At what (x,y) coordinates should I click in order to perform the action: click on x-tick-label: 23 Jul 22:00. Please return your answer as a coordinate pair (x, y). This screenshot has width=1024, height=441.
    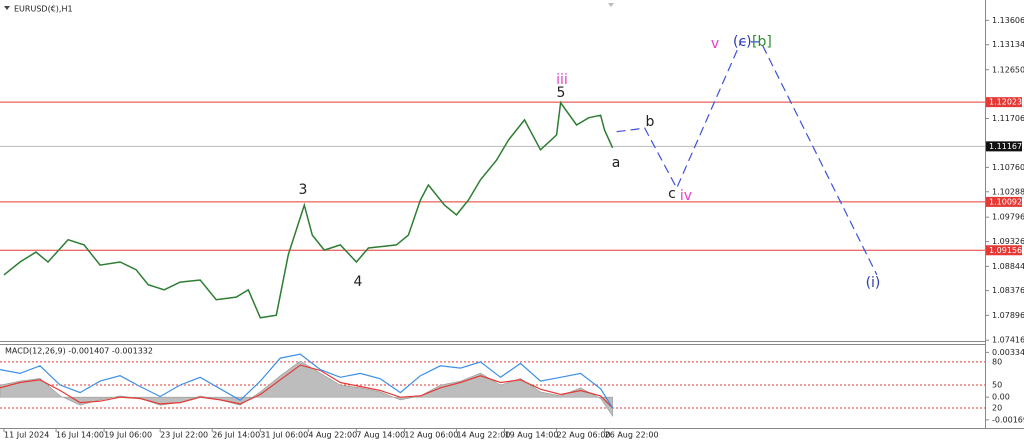
    Looking at the image, I should click on (184, 435).